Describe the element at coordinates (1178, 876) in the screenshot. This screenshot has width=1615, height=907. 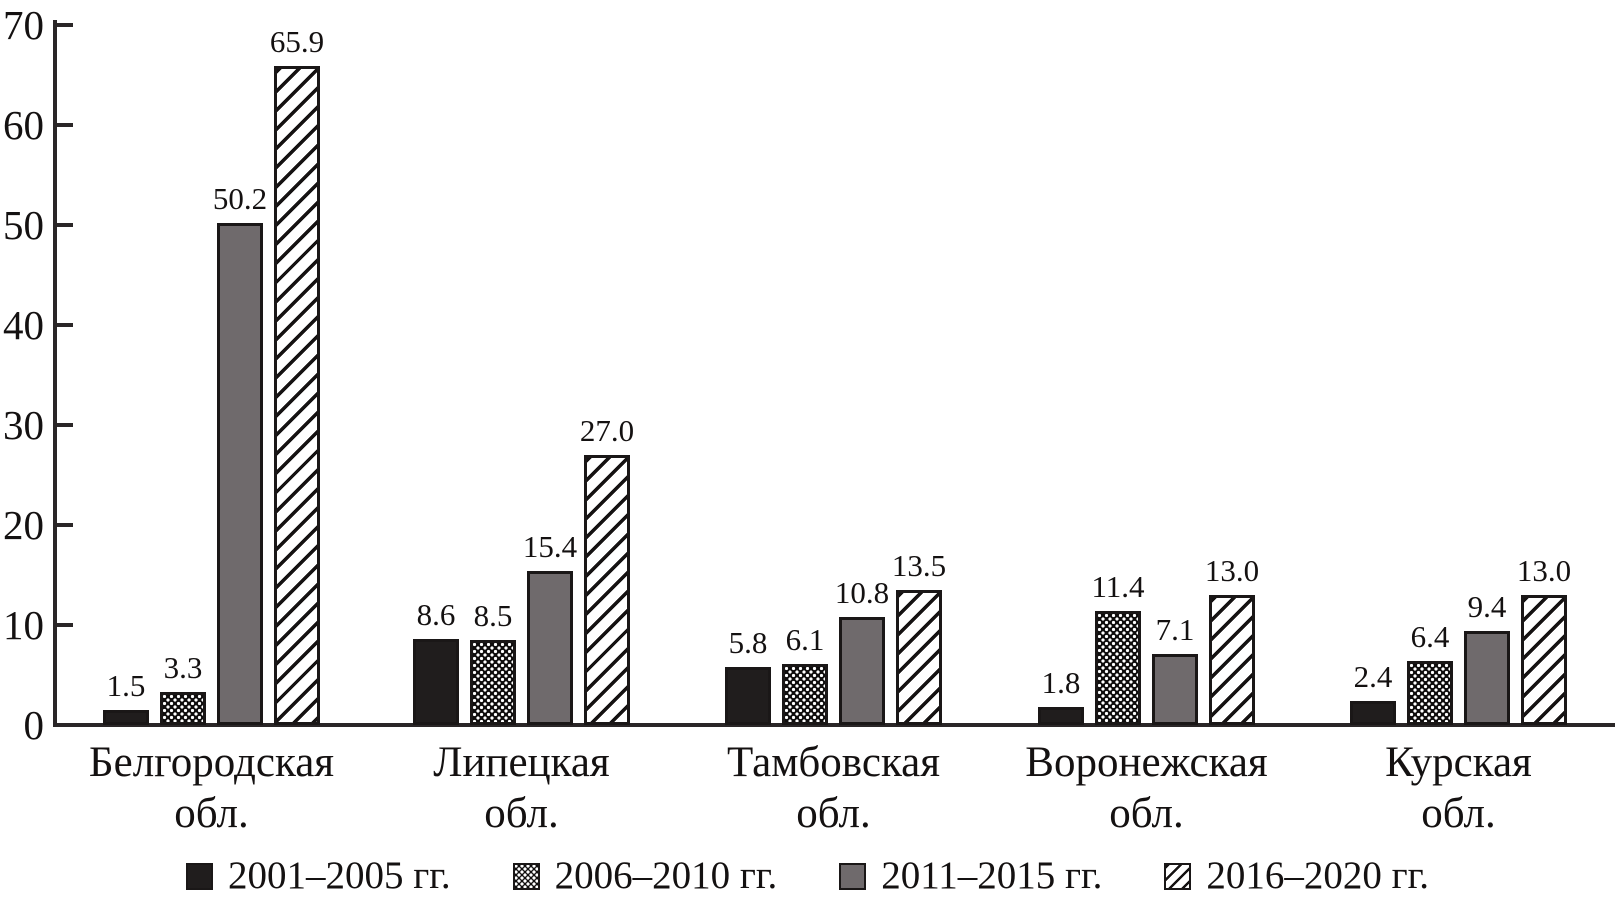
I see `legend-marker-diagonal-hatch-icon` at that location.